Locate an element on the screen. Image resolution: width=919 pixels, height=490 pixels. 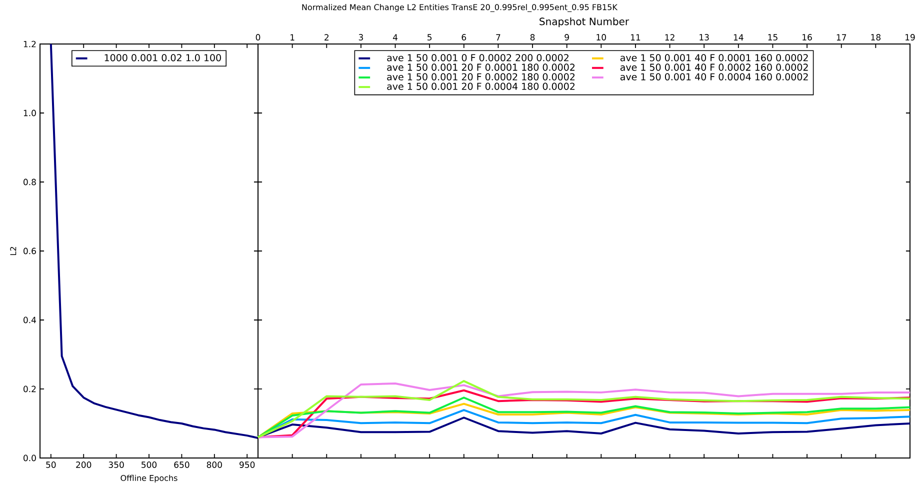
x-tick-label: 10 is located at coordinates (601, 37).